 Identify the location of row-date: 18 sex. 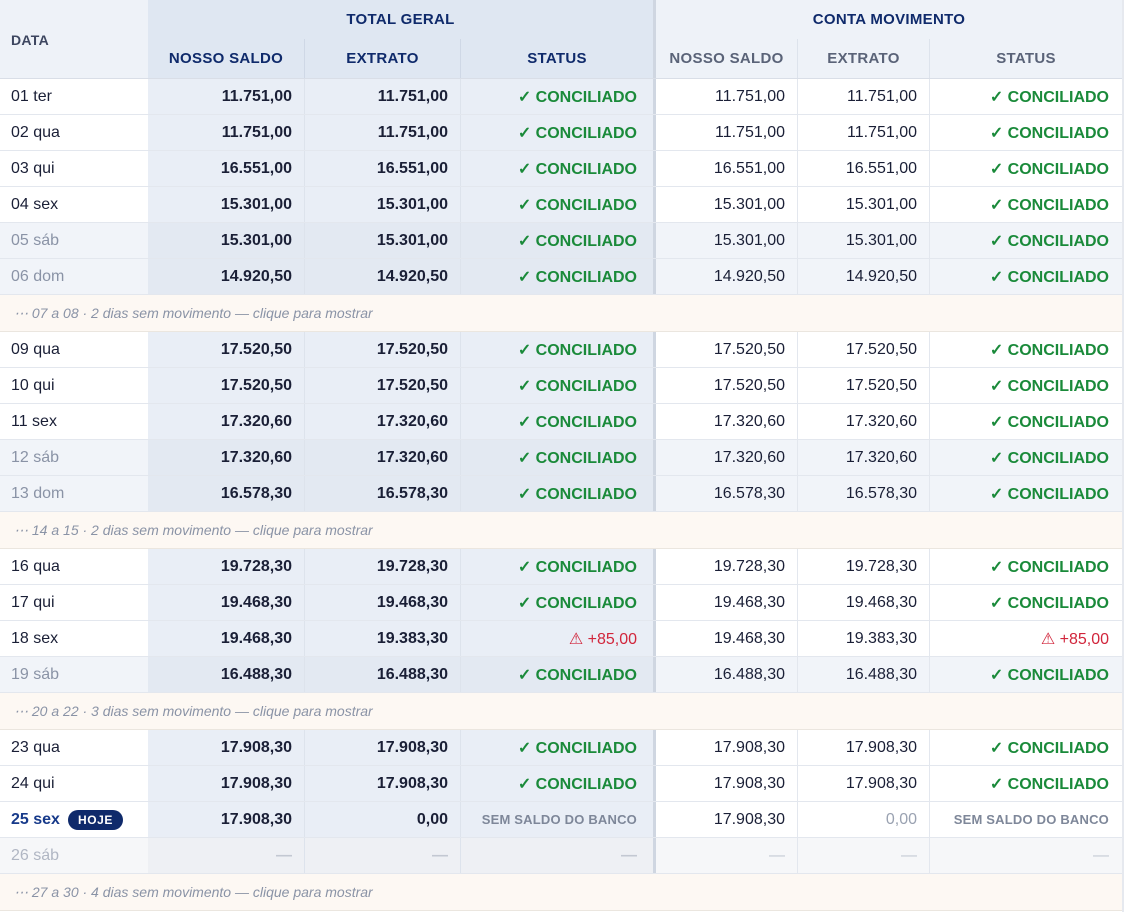
(35, 638).